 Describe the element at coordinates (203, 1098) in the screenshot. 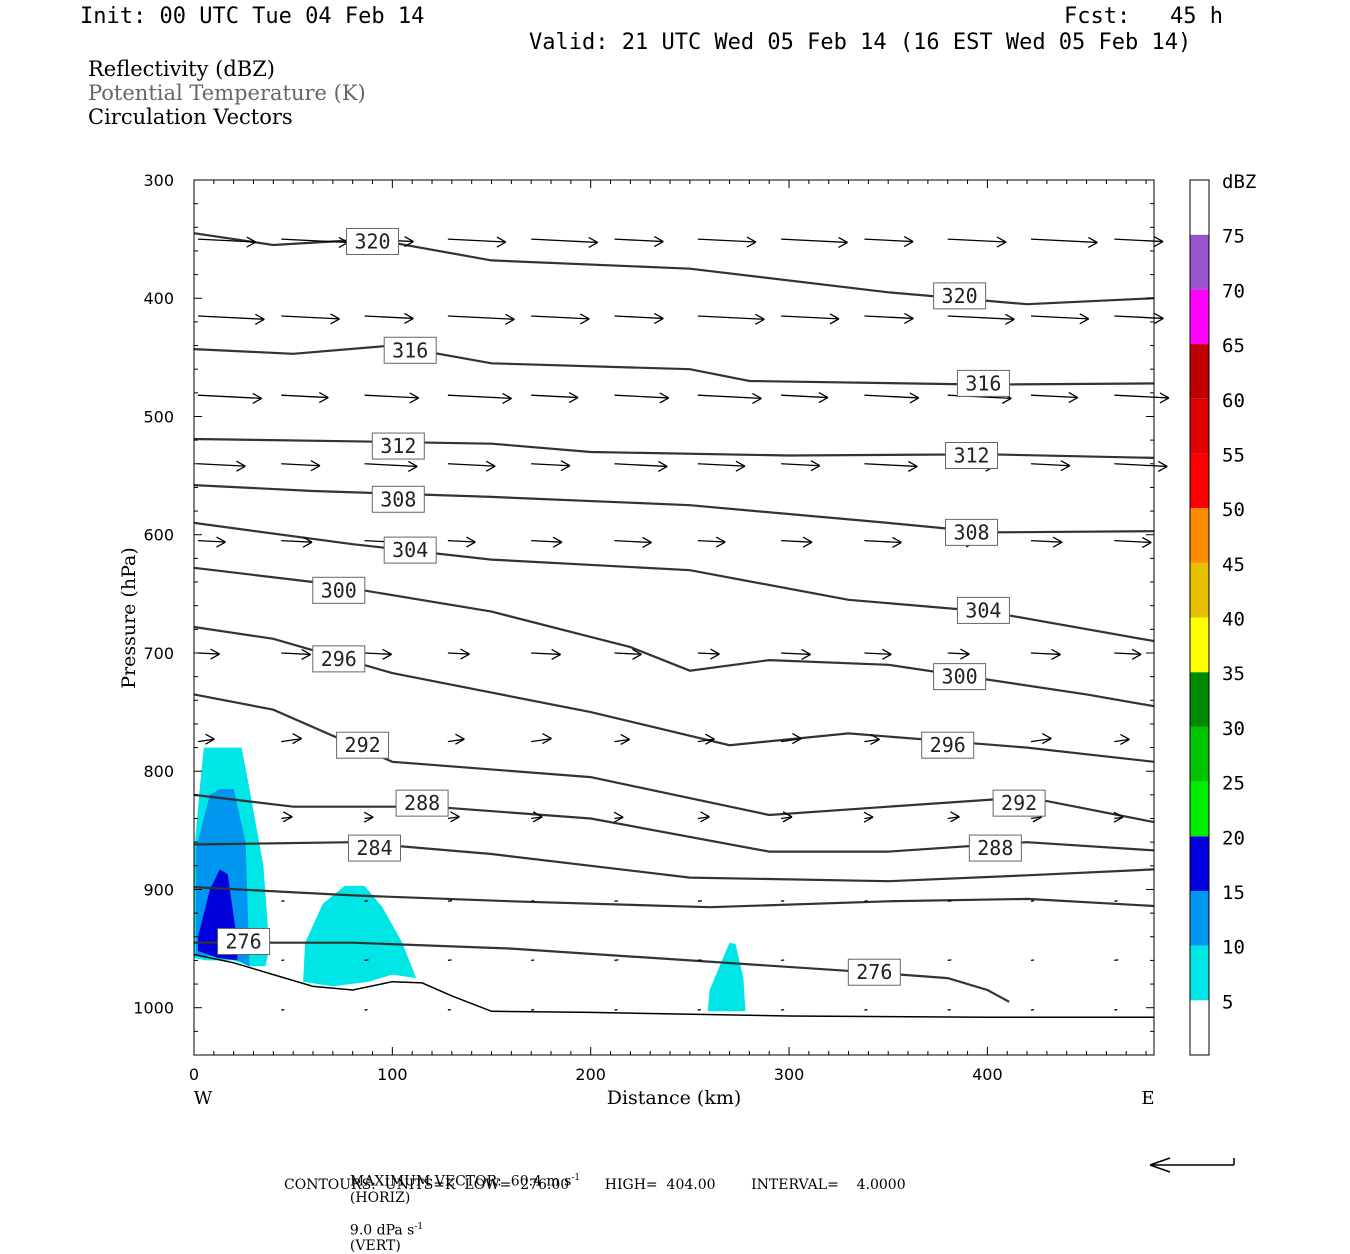

I see `west-label: W` at that location.